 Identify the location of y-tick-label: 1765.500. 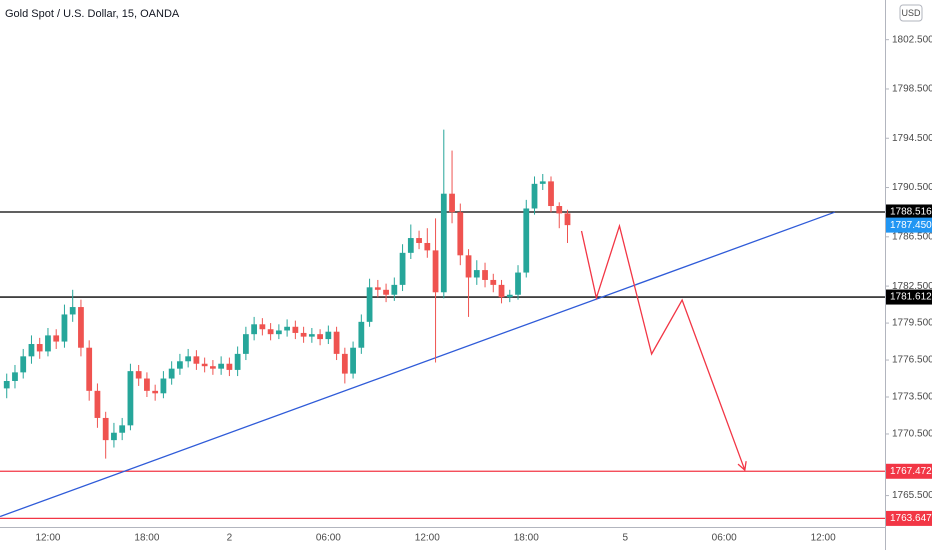
(912, 495).